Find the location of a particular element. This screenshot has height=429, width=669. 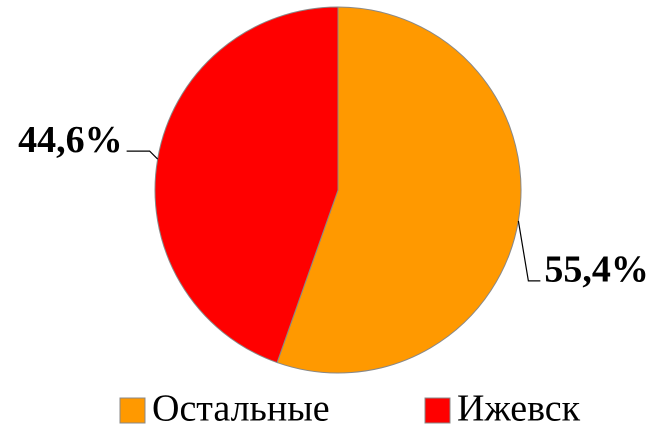

legend-label: Ижевск is located at coordinates (519, 408).